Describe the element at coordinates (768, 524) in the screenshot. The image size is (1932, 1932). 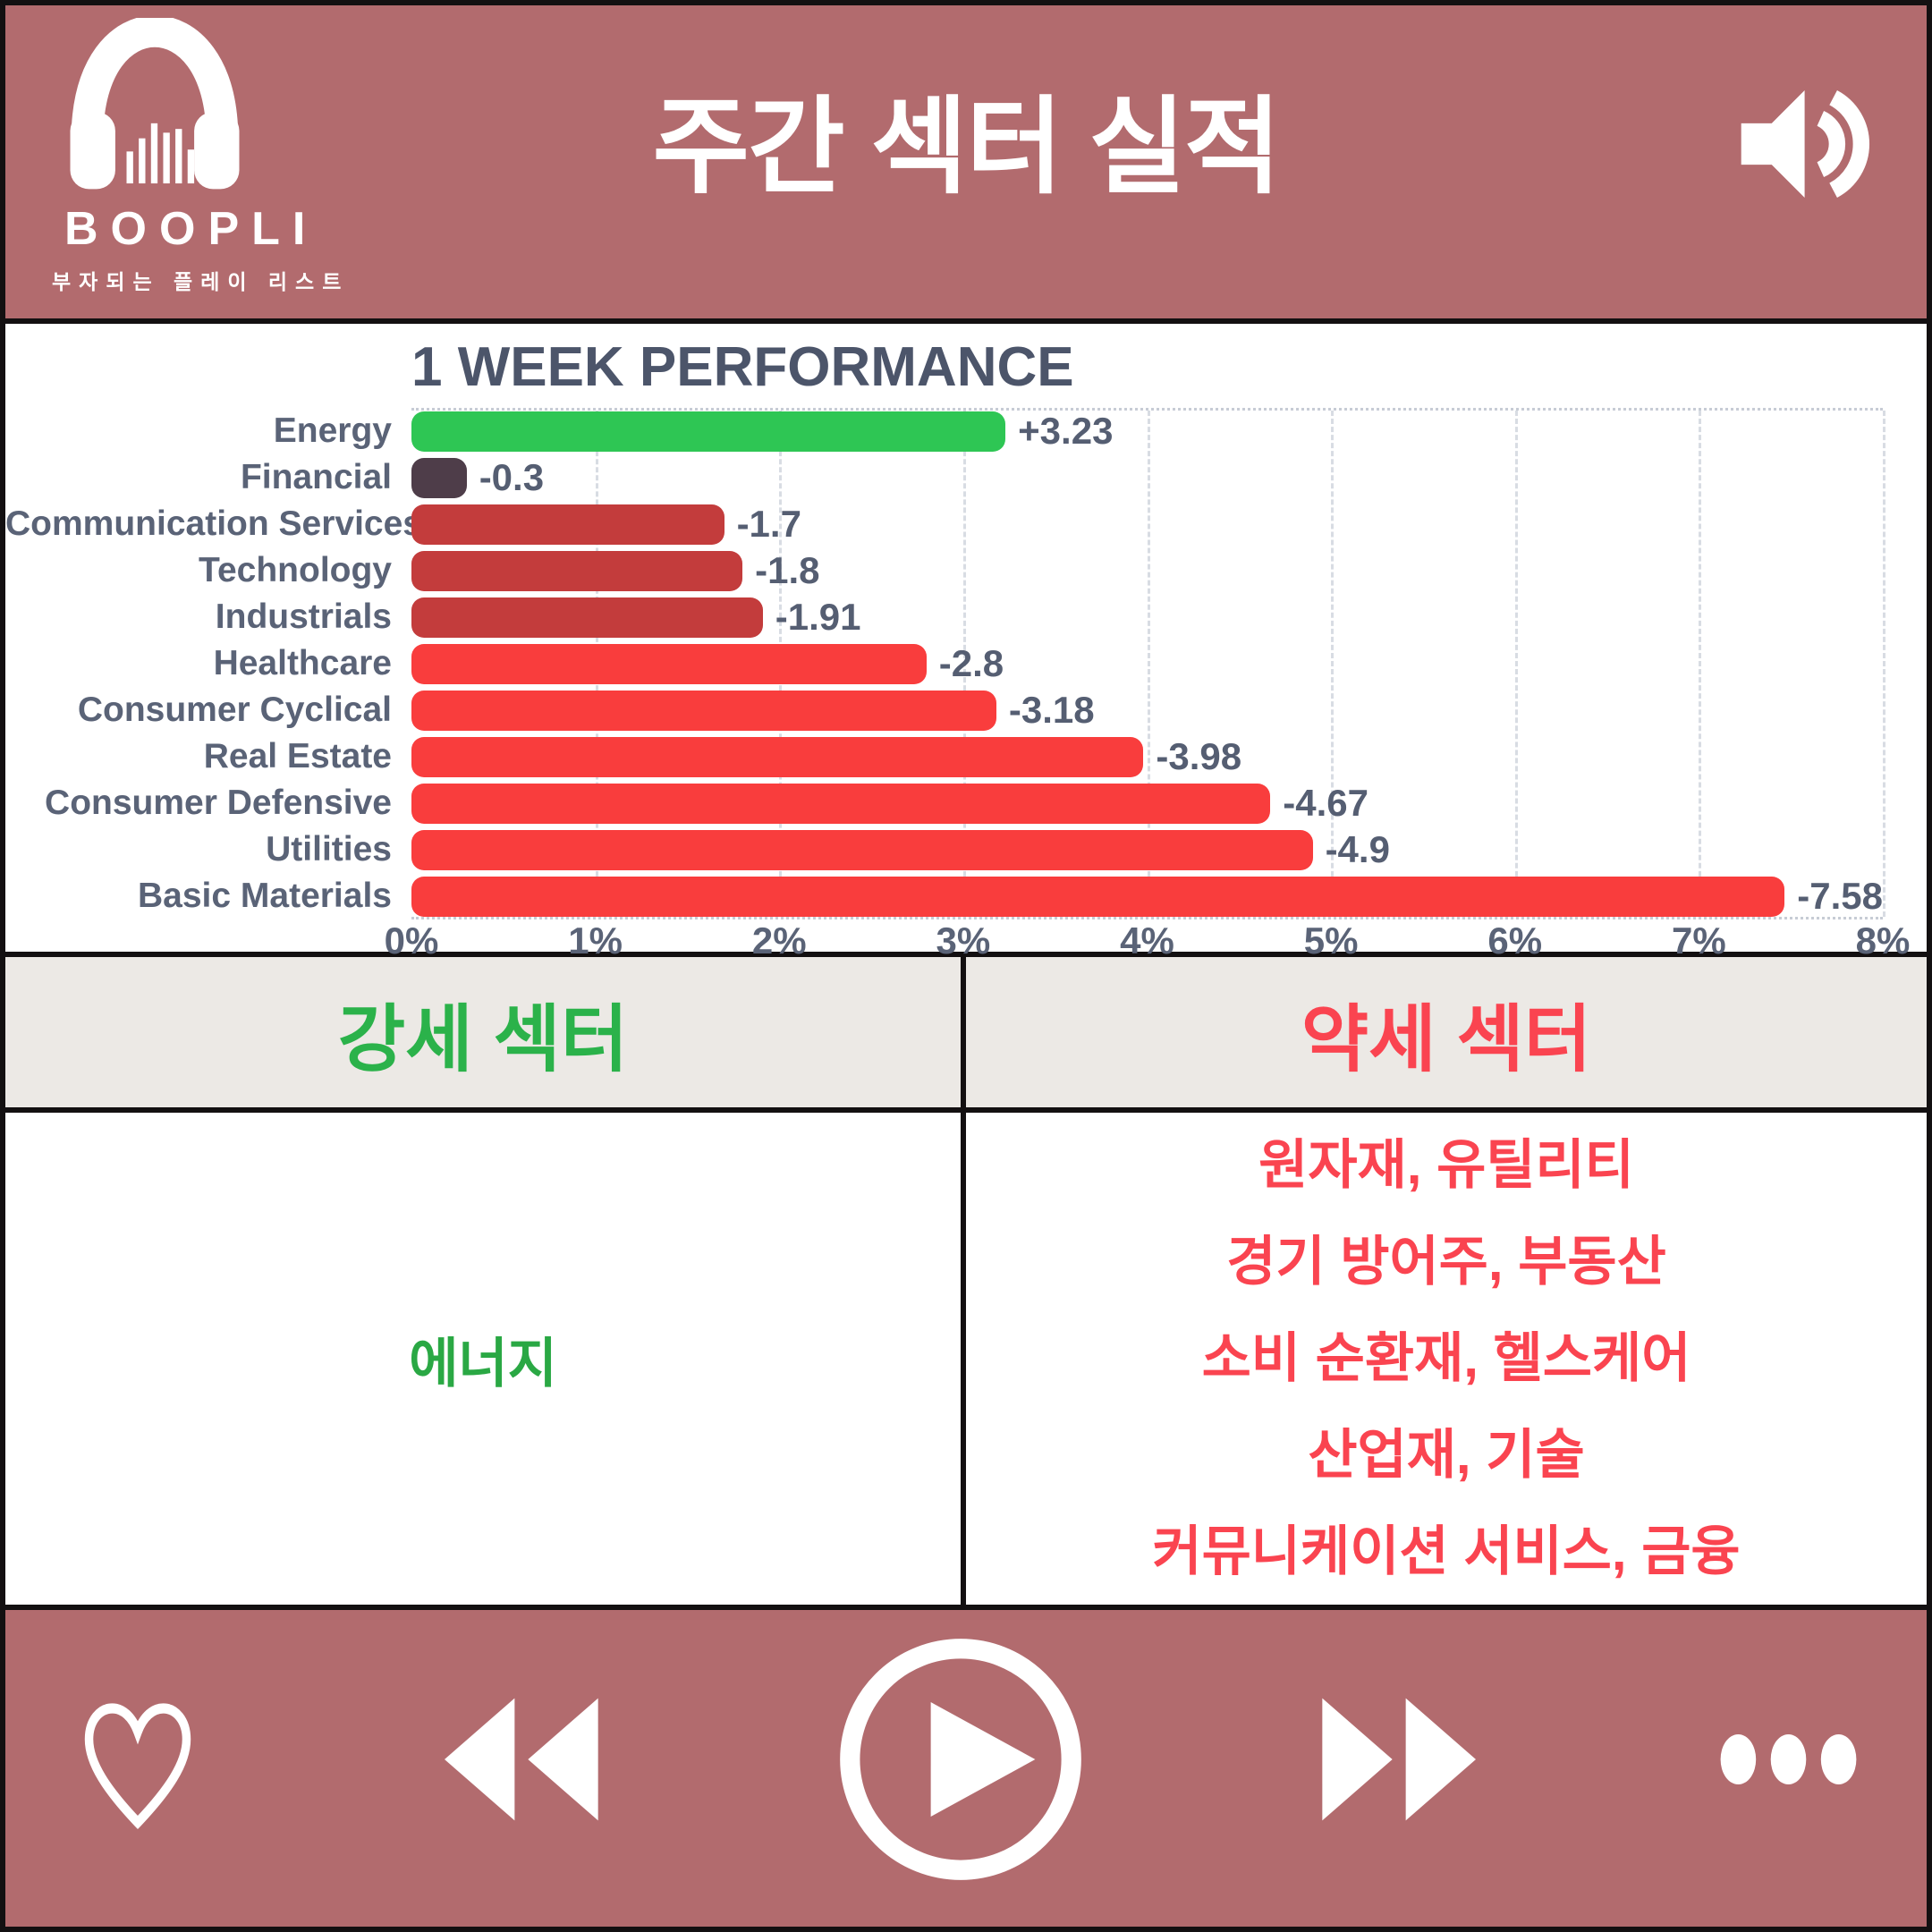
I see `bar-value-label: -1.7` at that location.